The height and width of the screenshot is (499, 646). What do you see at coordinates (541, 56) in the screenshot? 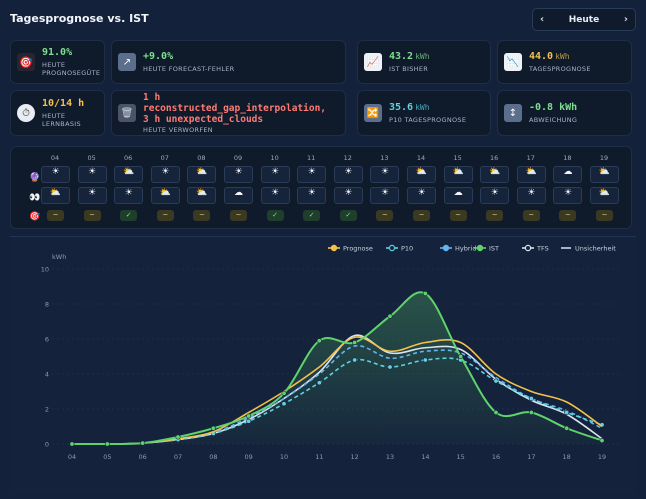
I see `tagesprognose-value: 44.0` at bounding box center [541, 56].